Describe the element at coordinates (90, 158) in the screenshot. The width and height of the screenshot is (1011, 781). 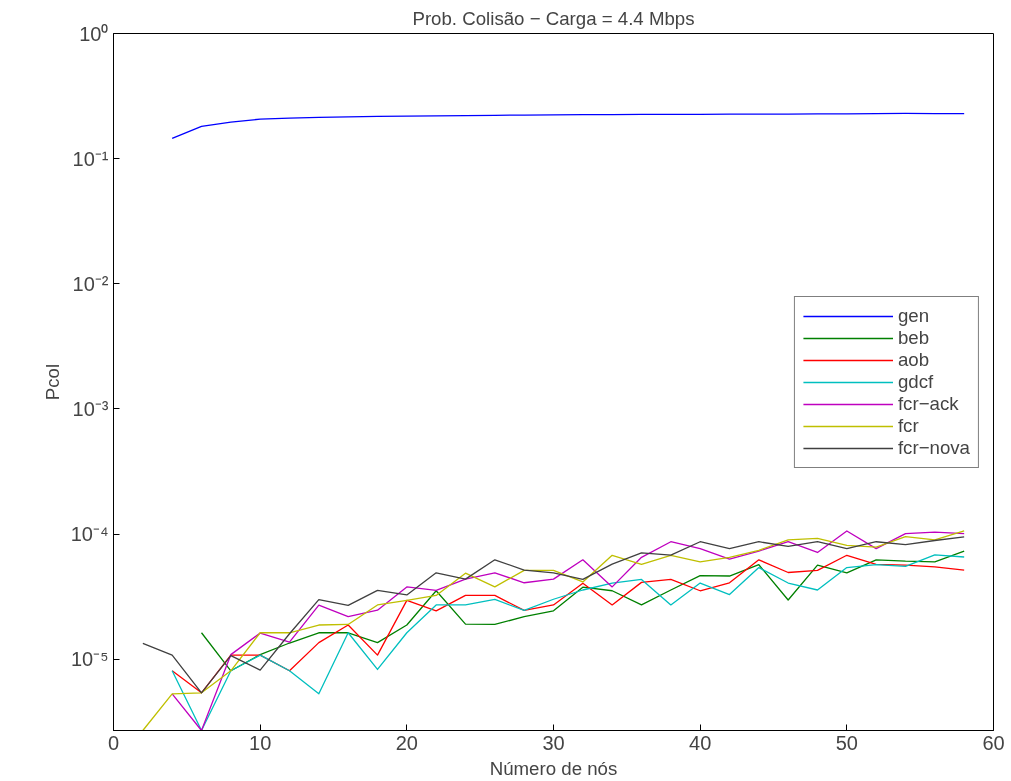
I see `y-tick-label: 10⁻¹` at that location.